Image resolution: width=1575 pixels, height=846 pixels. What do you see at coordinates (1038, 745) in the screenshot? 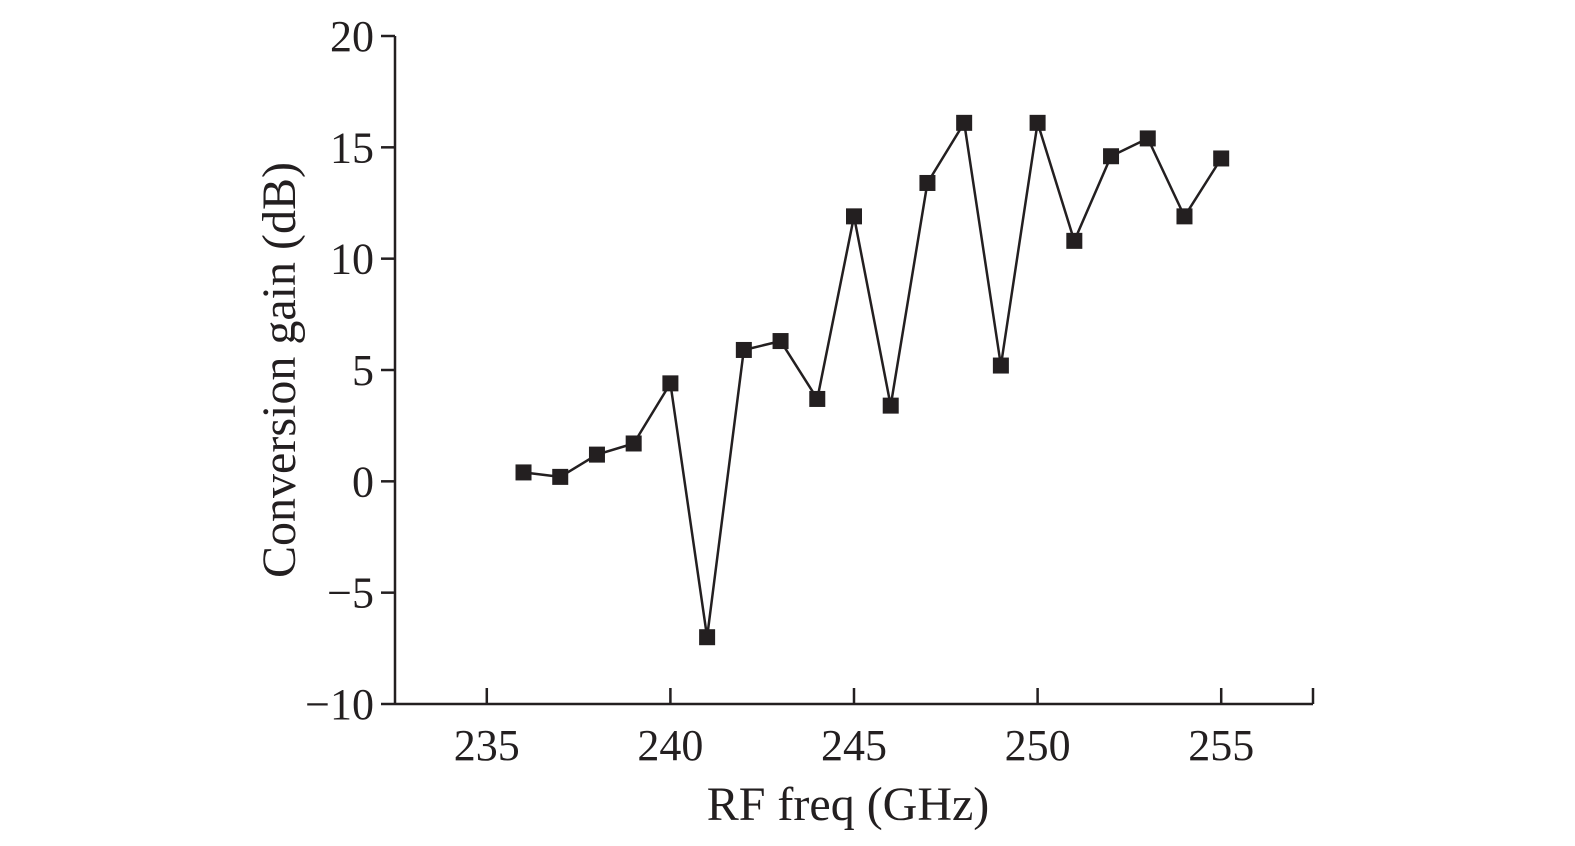
I see `x-tick-label: 250` at bounding box center [1038, 745].